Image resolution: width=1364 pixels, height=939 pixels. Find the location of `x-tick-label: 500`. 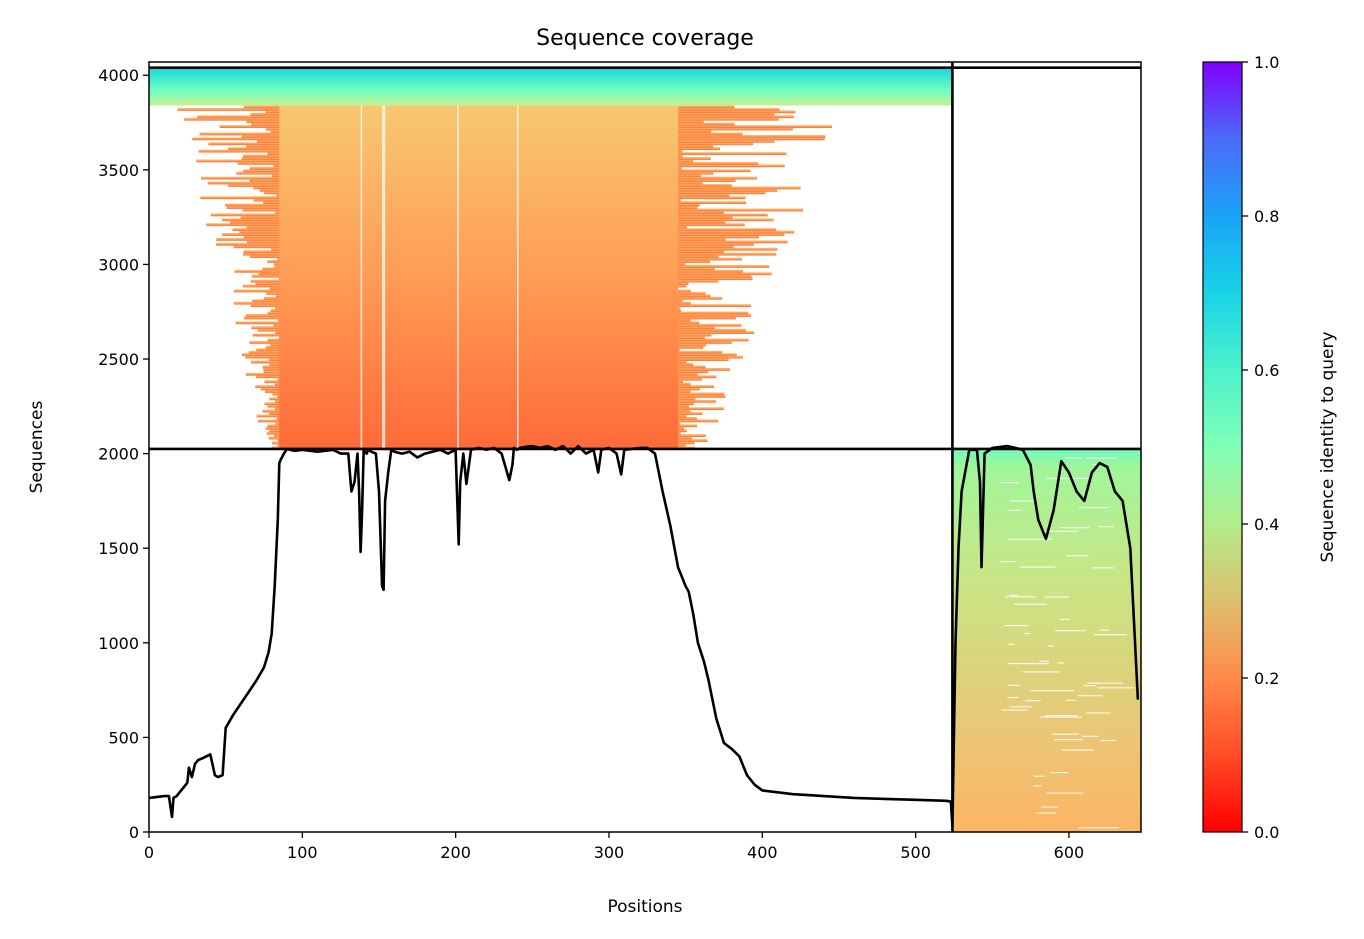

x-tick-label: 500 is located at coordinates (915, 852).